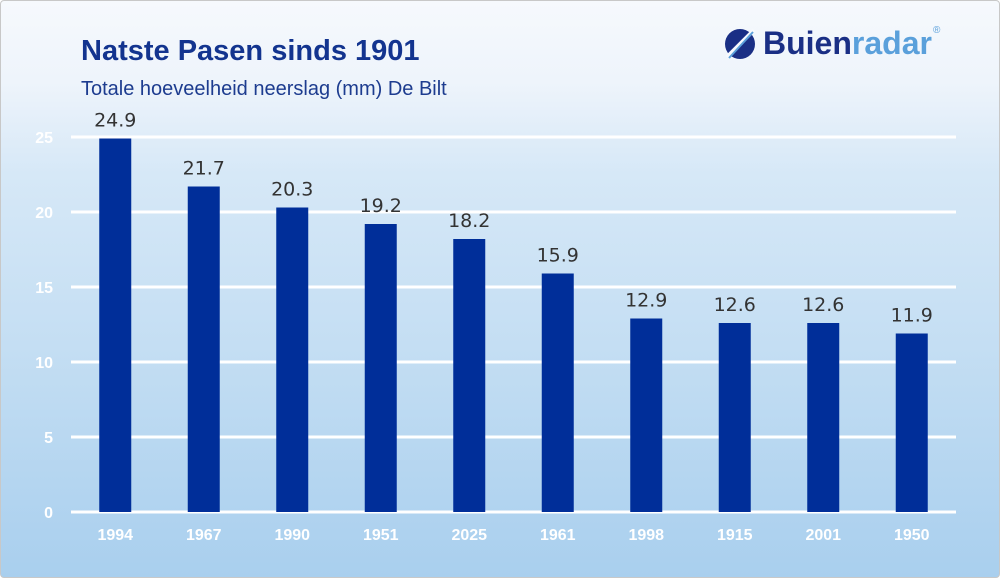  I want to click on y-tick-label: 15, so click(44, 288).